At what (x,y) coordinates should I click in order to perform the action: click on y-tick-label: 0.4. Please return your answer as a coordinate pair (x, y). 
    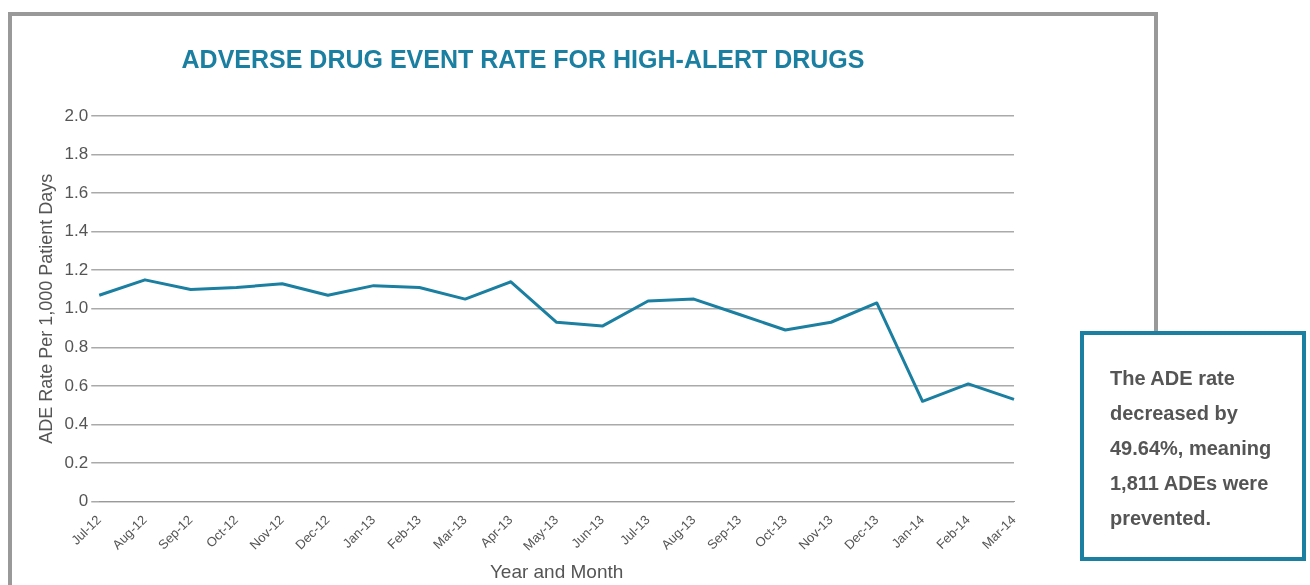
    Looking at the image, I should click on (76, 424).